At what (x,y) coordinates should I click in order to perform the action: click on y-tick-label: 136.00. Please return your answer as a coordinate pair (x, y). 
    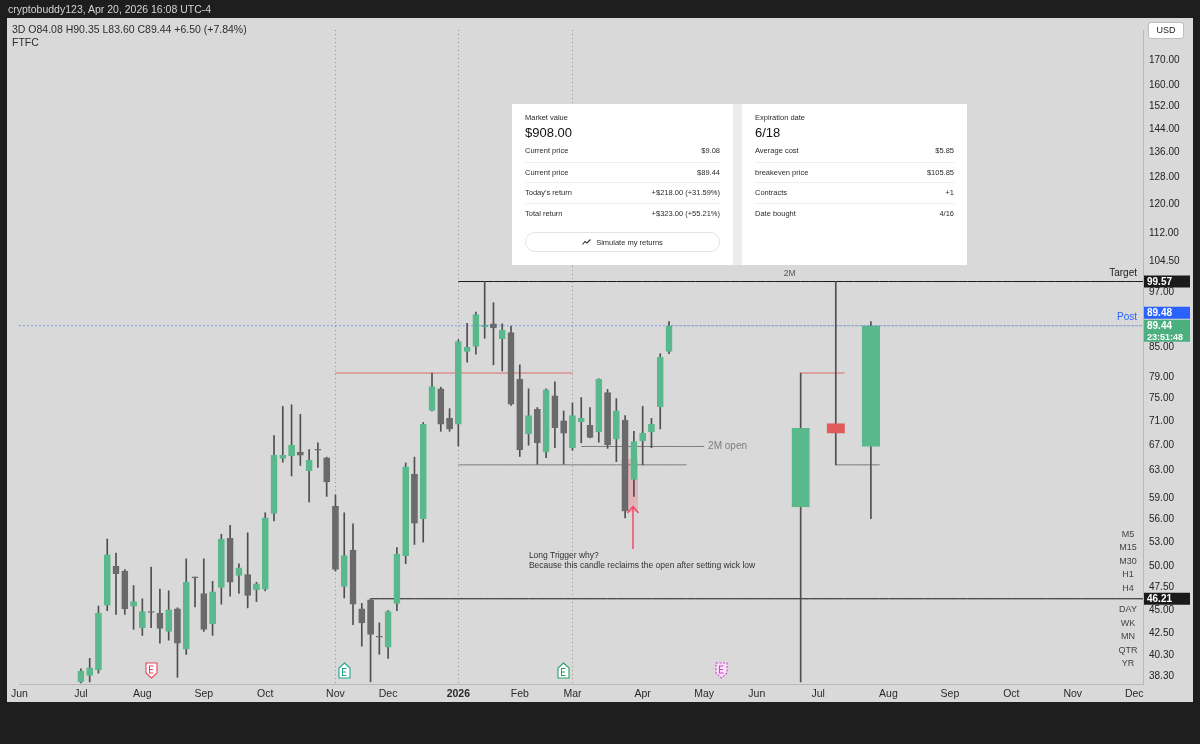
    Looking at the image, I should click on (1165, 152).